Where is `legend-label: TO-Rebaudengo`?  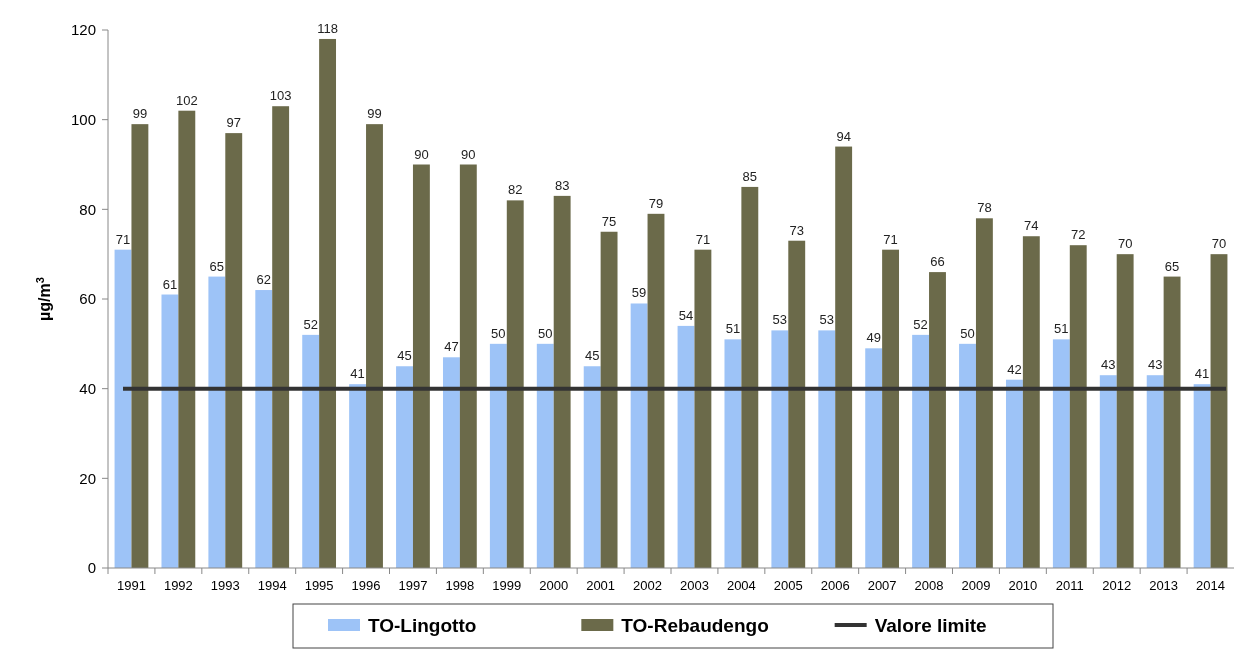
legend-label: TO-Rebaudengo is located at coordinates (695, 625).